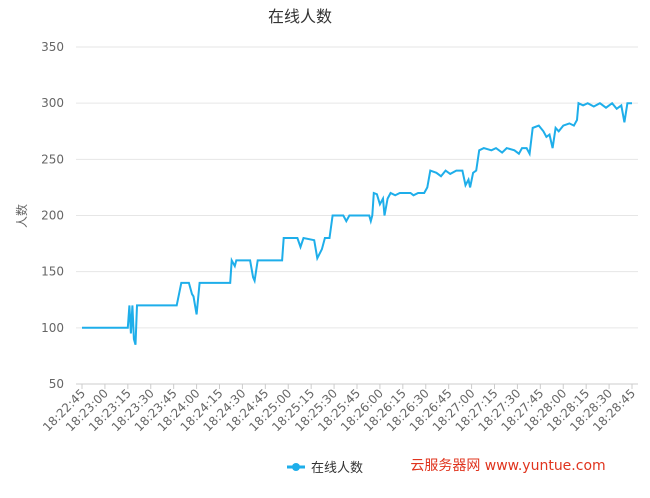 The width and height of the screenshot is (650, 498). What do you see at coordinates (507, 466) in the screenshot?
I see `watermark: 云服务器网 www.yuntue.com` at bounding box center [507, 466].